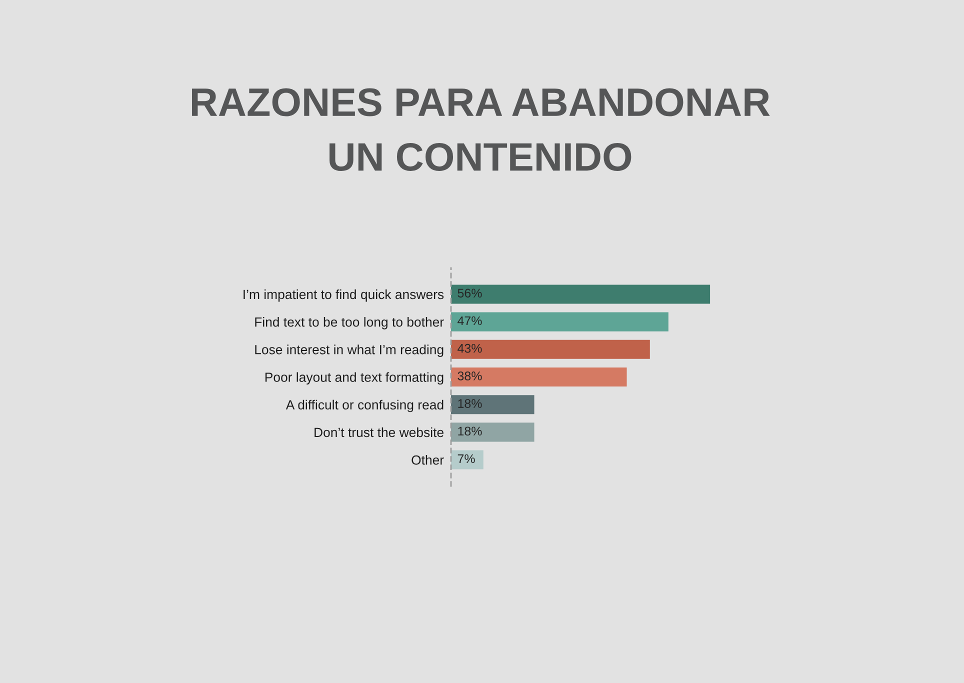 The width and height of the screenshot is (964, 683). I want to click on y-tick-label: Other, so click(428, 460).